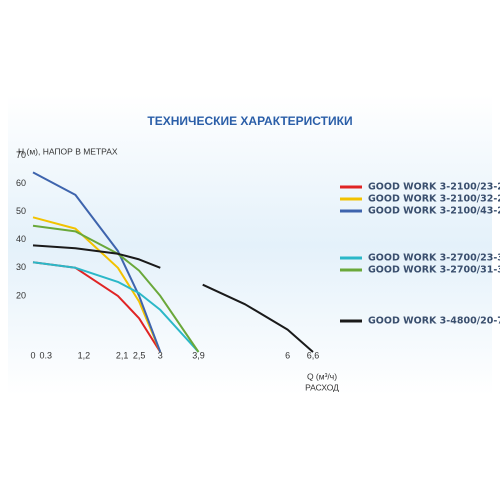 This screenshot has width=500, height=500. Describe the element at coordinates (287, 355) in the screenshot. I see `x-tick-label: 6` at that location.